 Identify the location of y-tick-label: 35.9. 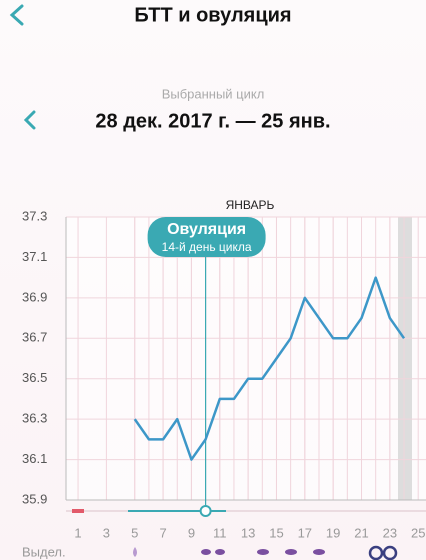
(34, 498).